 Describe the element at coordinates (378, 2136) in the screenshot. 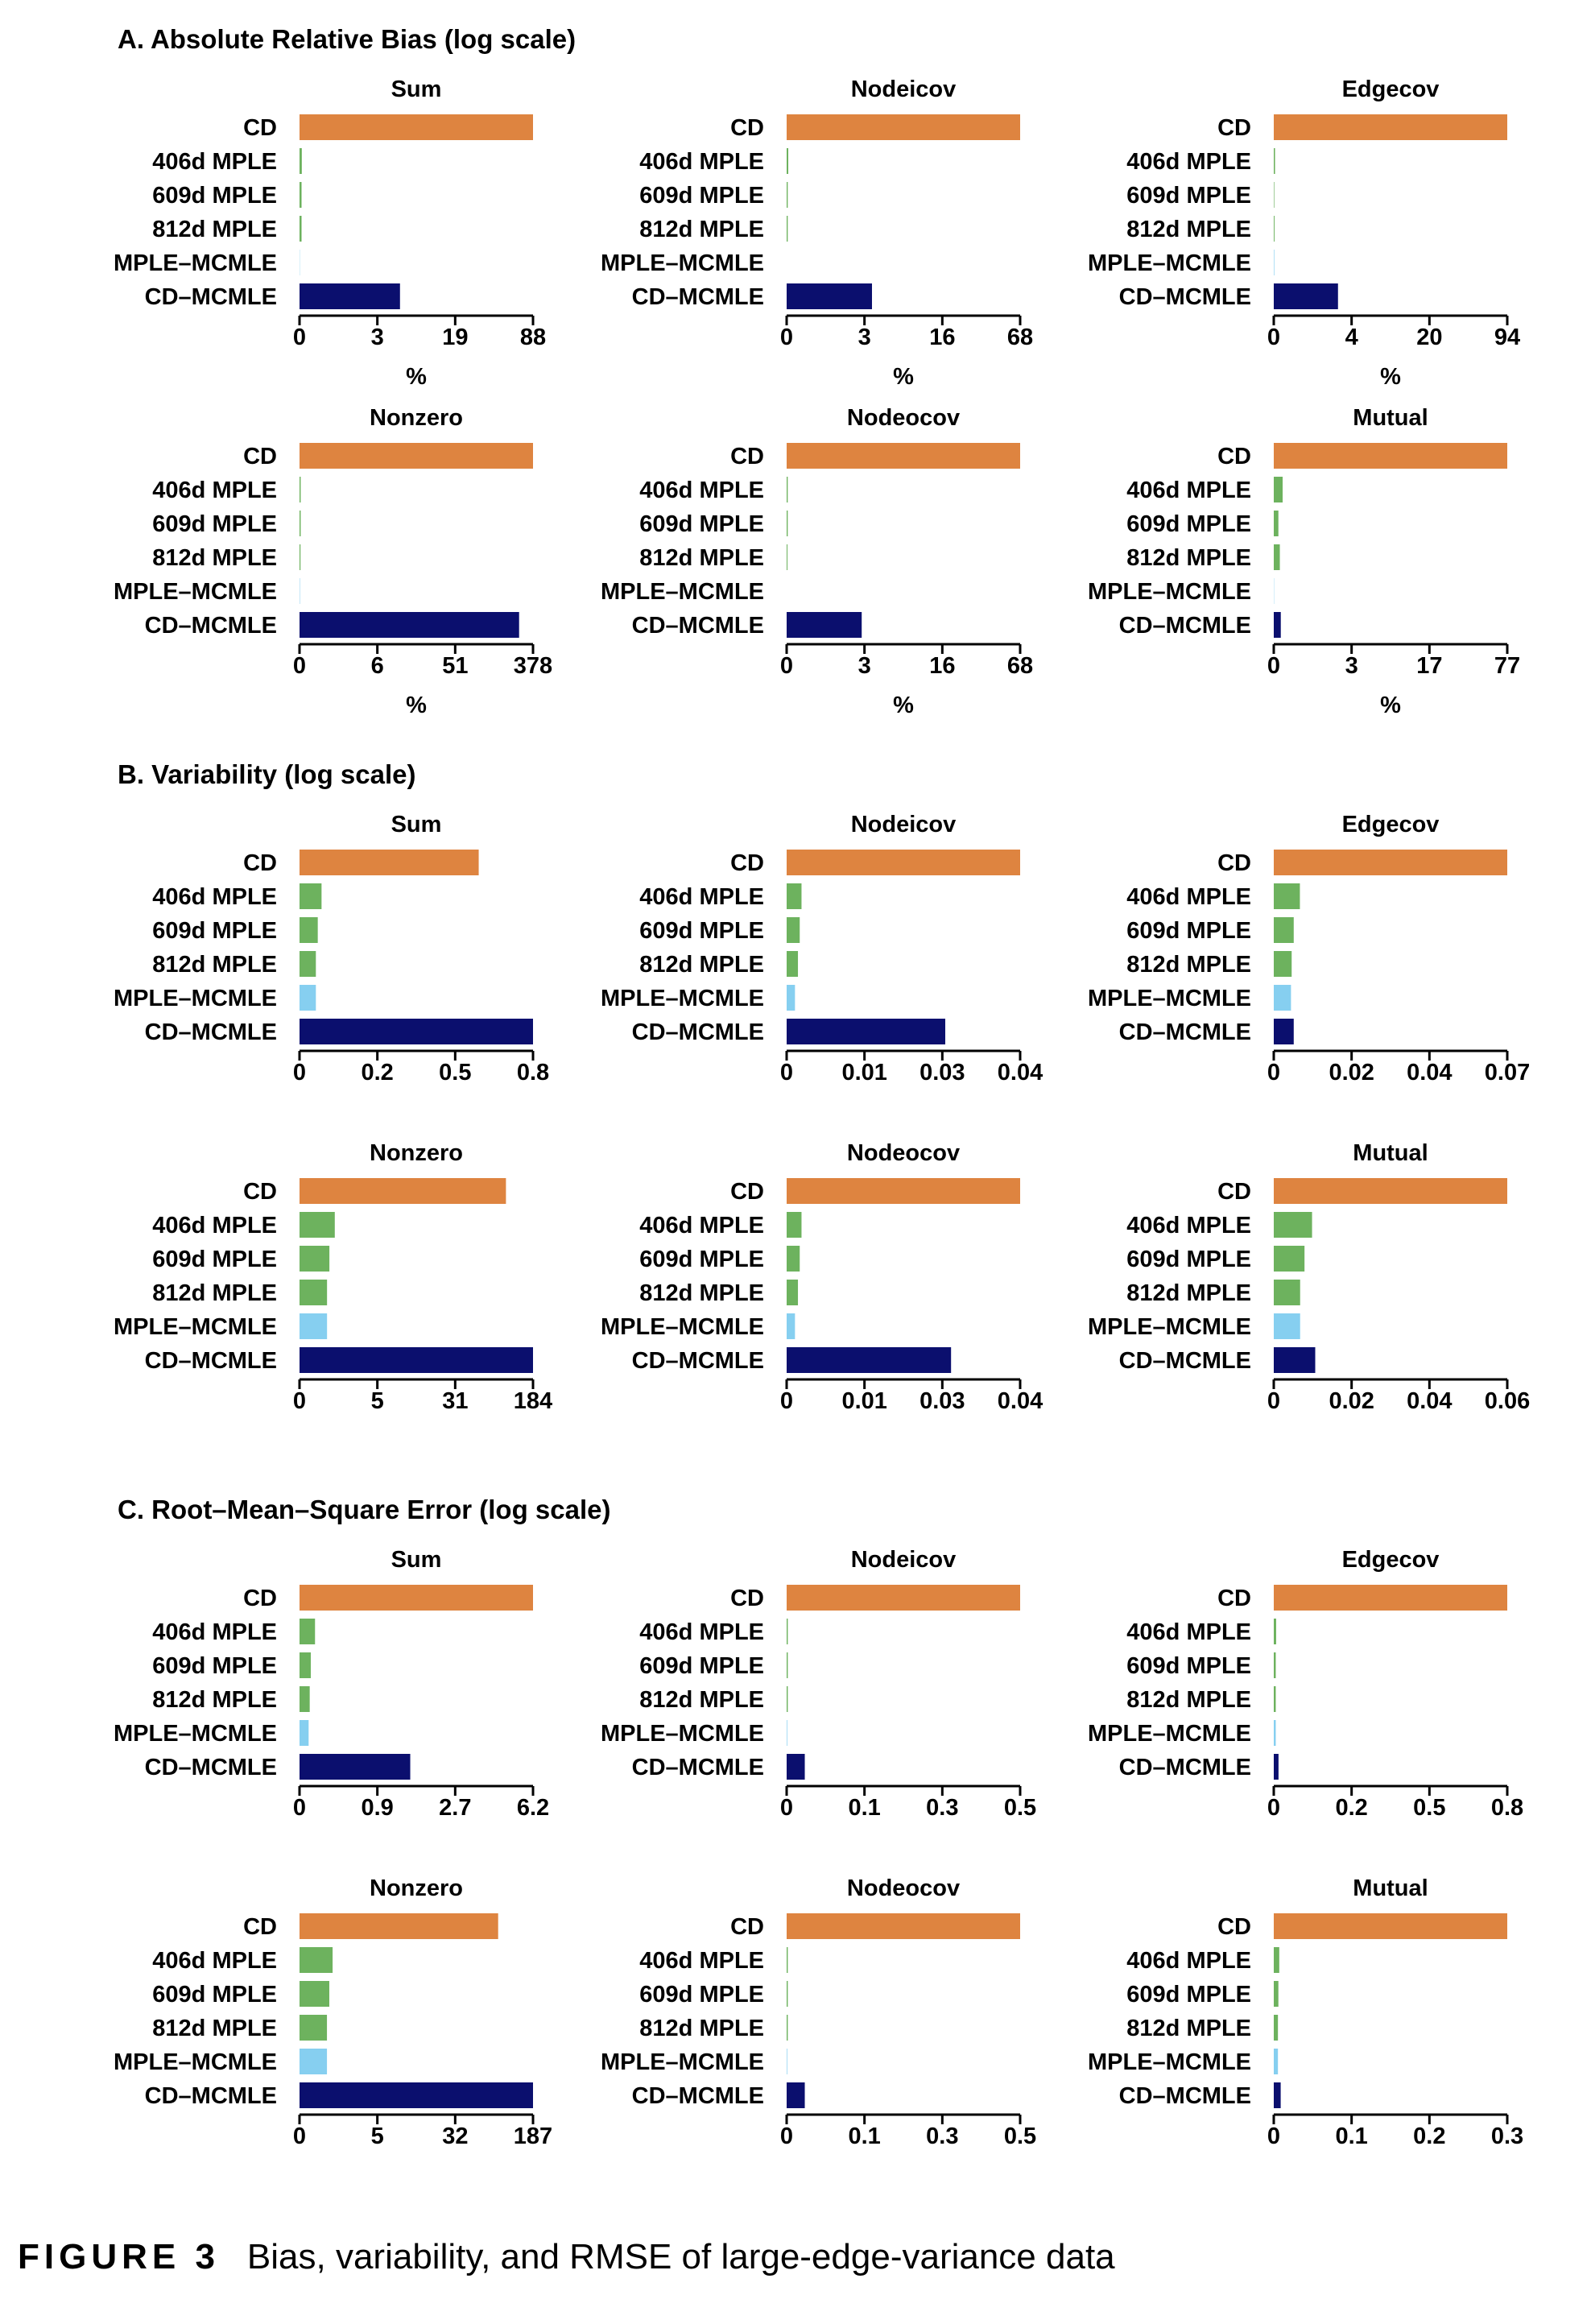

I see `x-tick-label: 5` at that location.